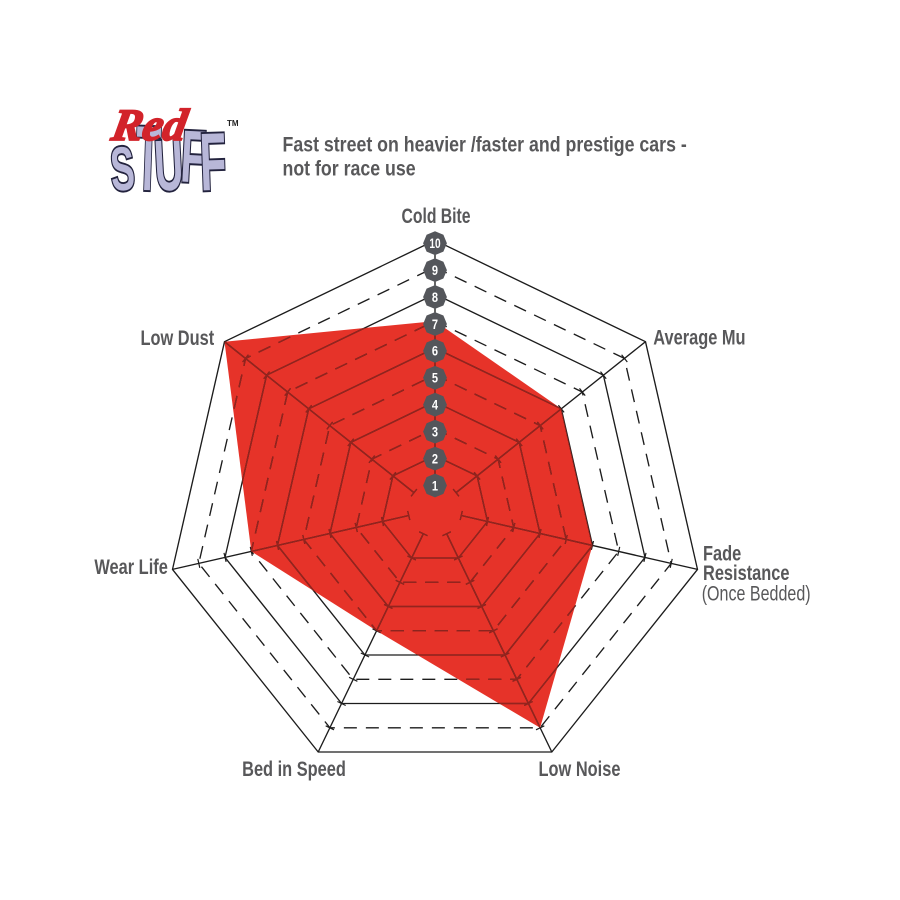 Image resolution: width=900 pixels, height=900 pixels. I want to click on svg-text: Wear Life, so click(130, 566).